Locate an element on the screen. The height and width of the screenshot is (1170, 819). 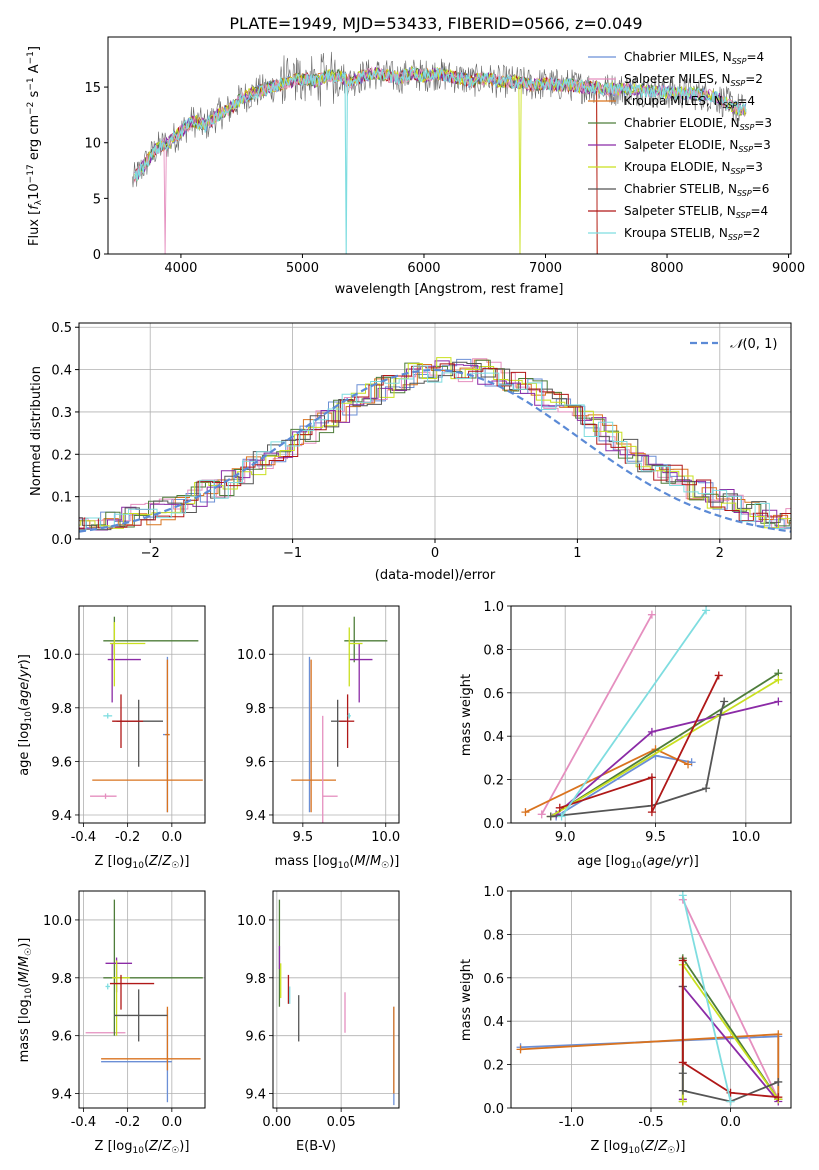
mass-vs-ebv-panel: 0.00 0.05 9.4 9.6 9.8 10.0 is located at coordinates (318, 1010).